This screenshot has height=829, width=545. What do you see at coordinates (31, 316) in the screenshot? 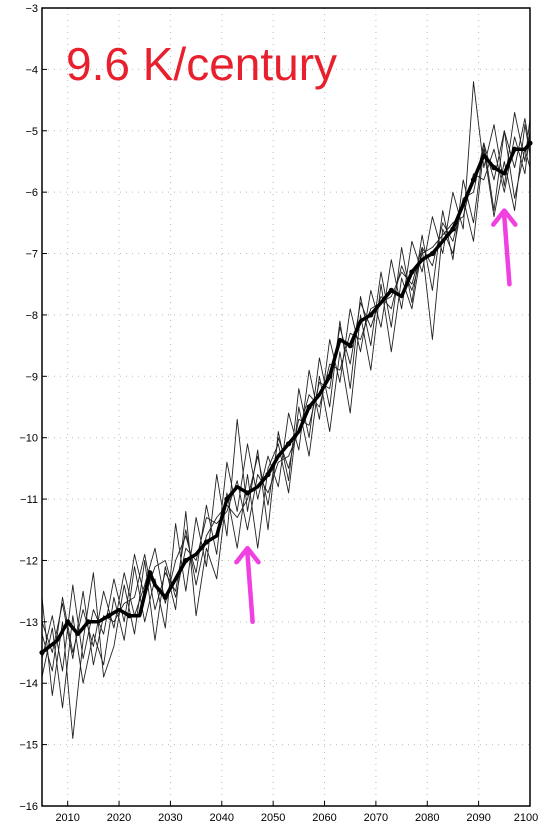
I see `y-tick-label: −8` at bounding box center [31, 316].